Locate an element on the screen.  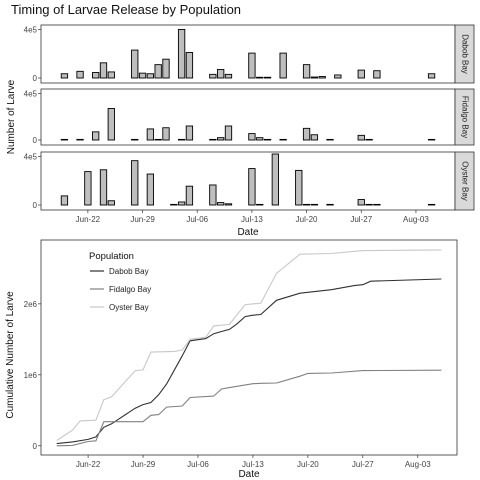
y-tick-label: 2e6 is located at coordinates (31, 304).